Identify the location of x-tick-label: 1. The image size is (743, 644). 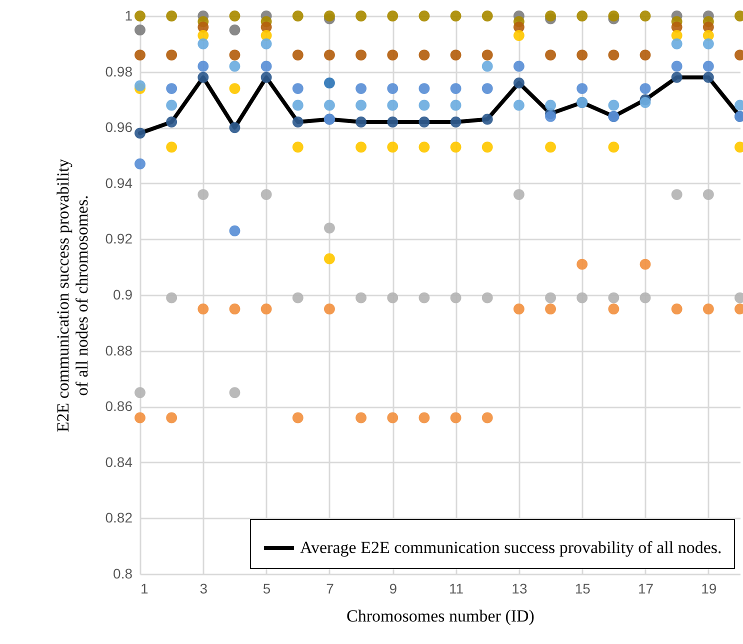
(144, 588).